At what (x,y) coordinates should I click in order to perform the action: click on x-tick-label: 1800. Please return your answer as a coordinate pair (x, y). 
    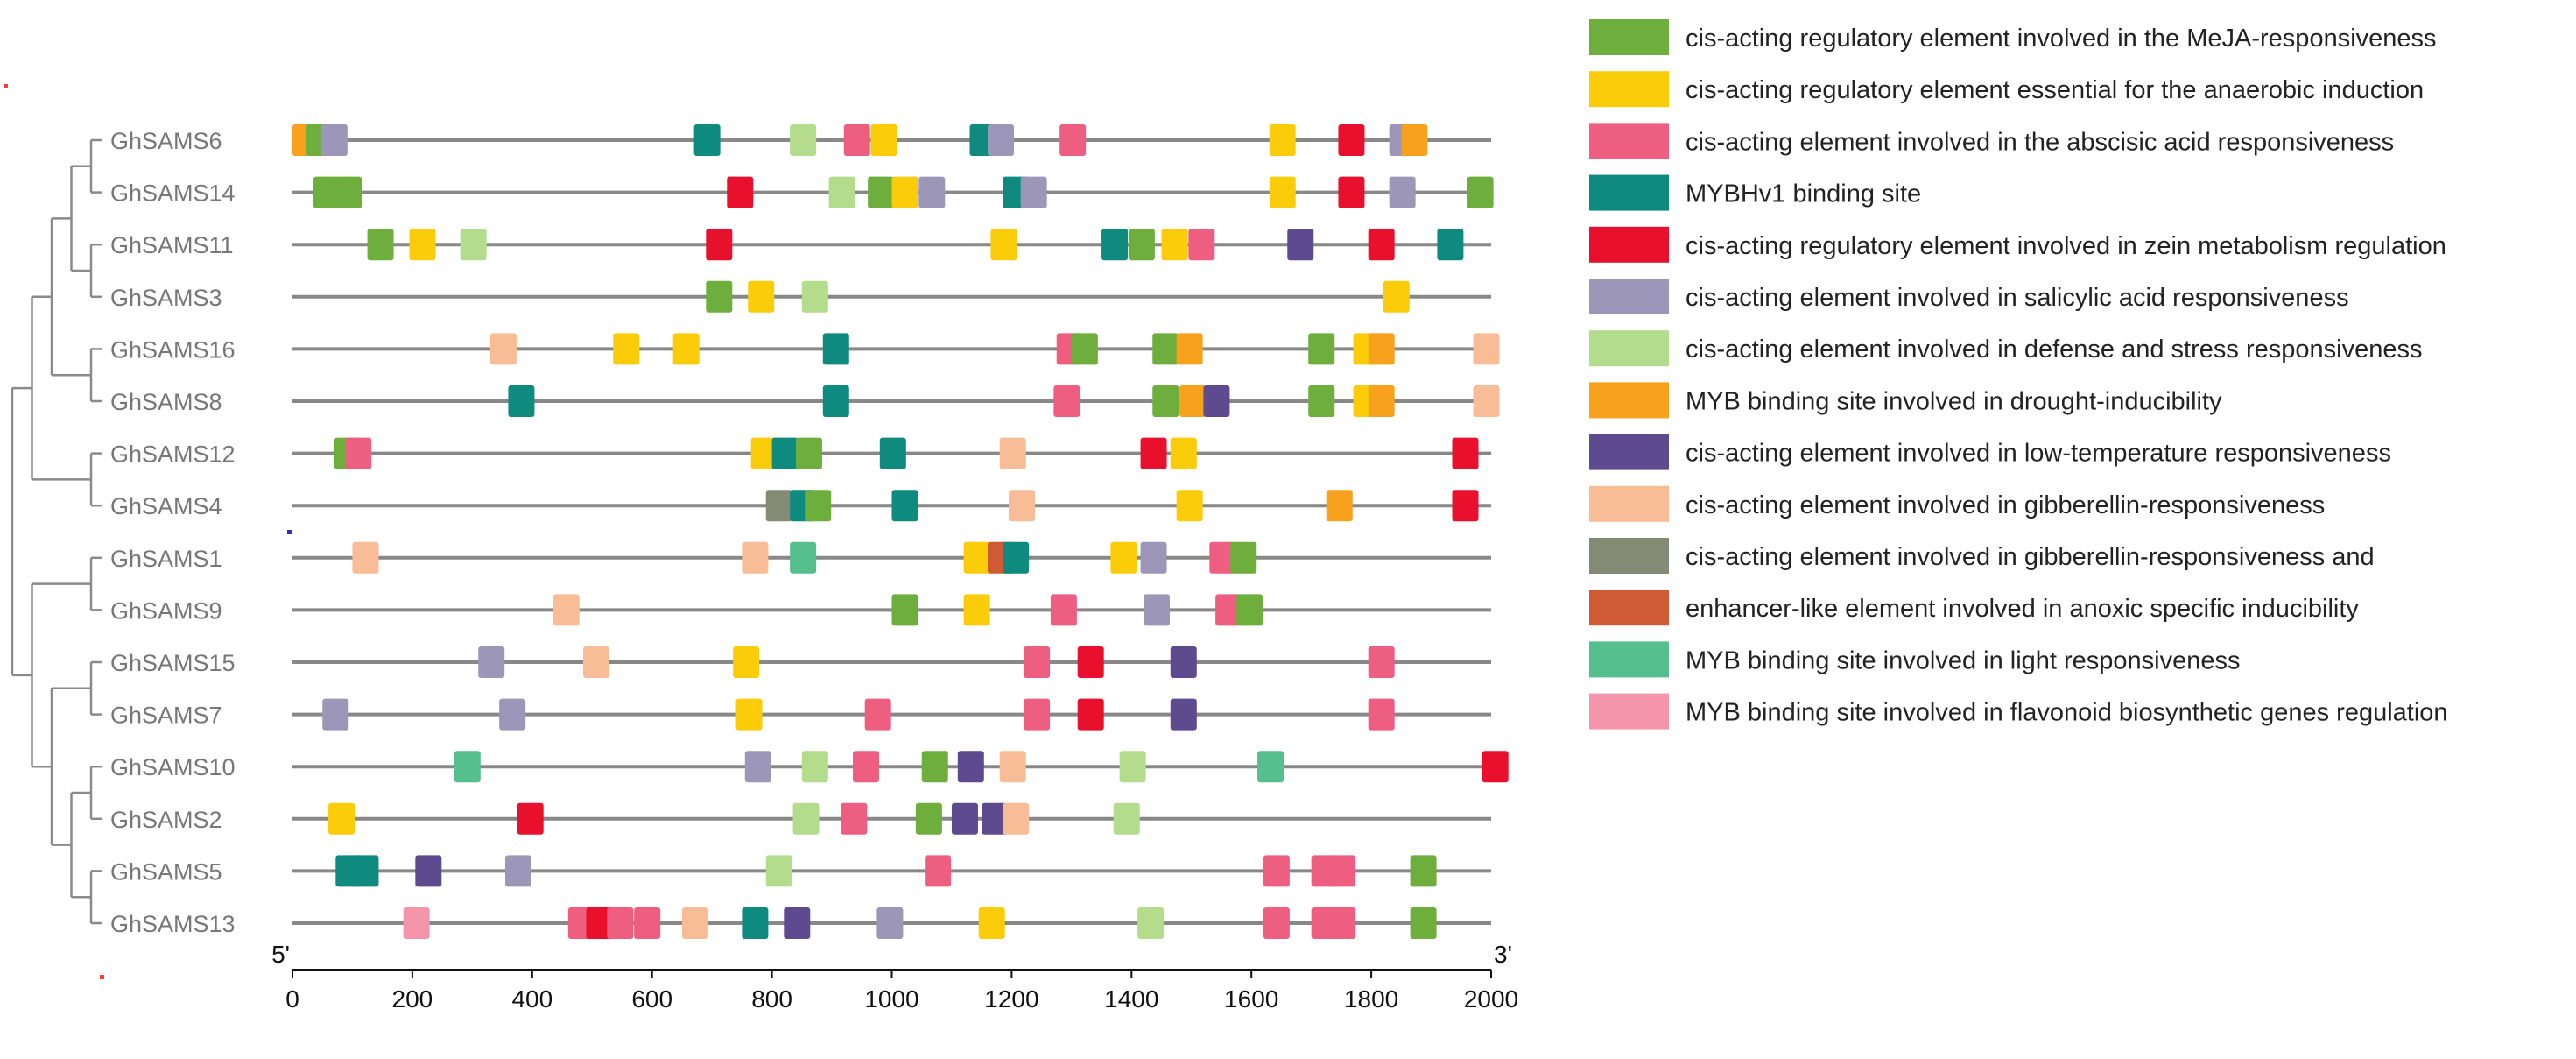
    Looking at the image, I should click on (1371, 999).